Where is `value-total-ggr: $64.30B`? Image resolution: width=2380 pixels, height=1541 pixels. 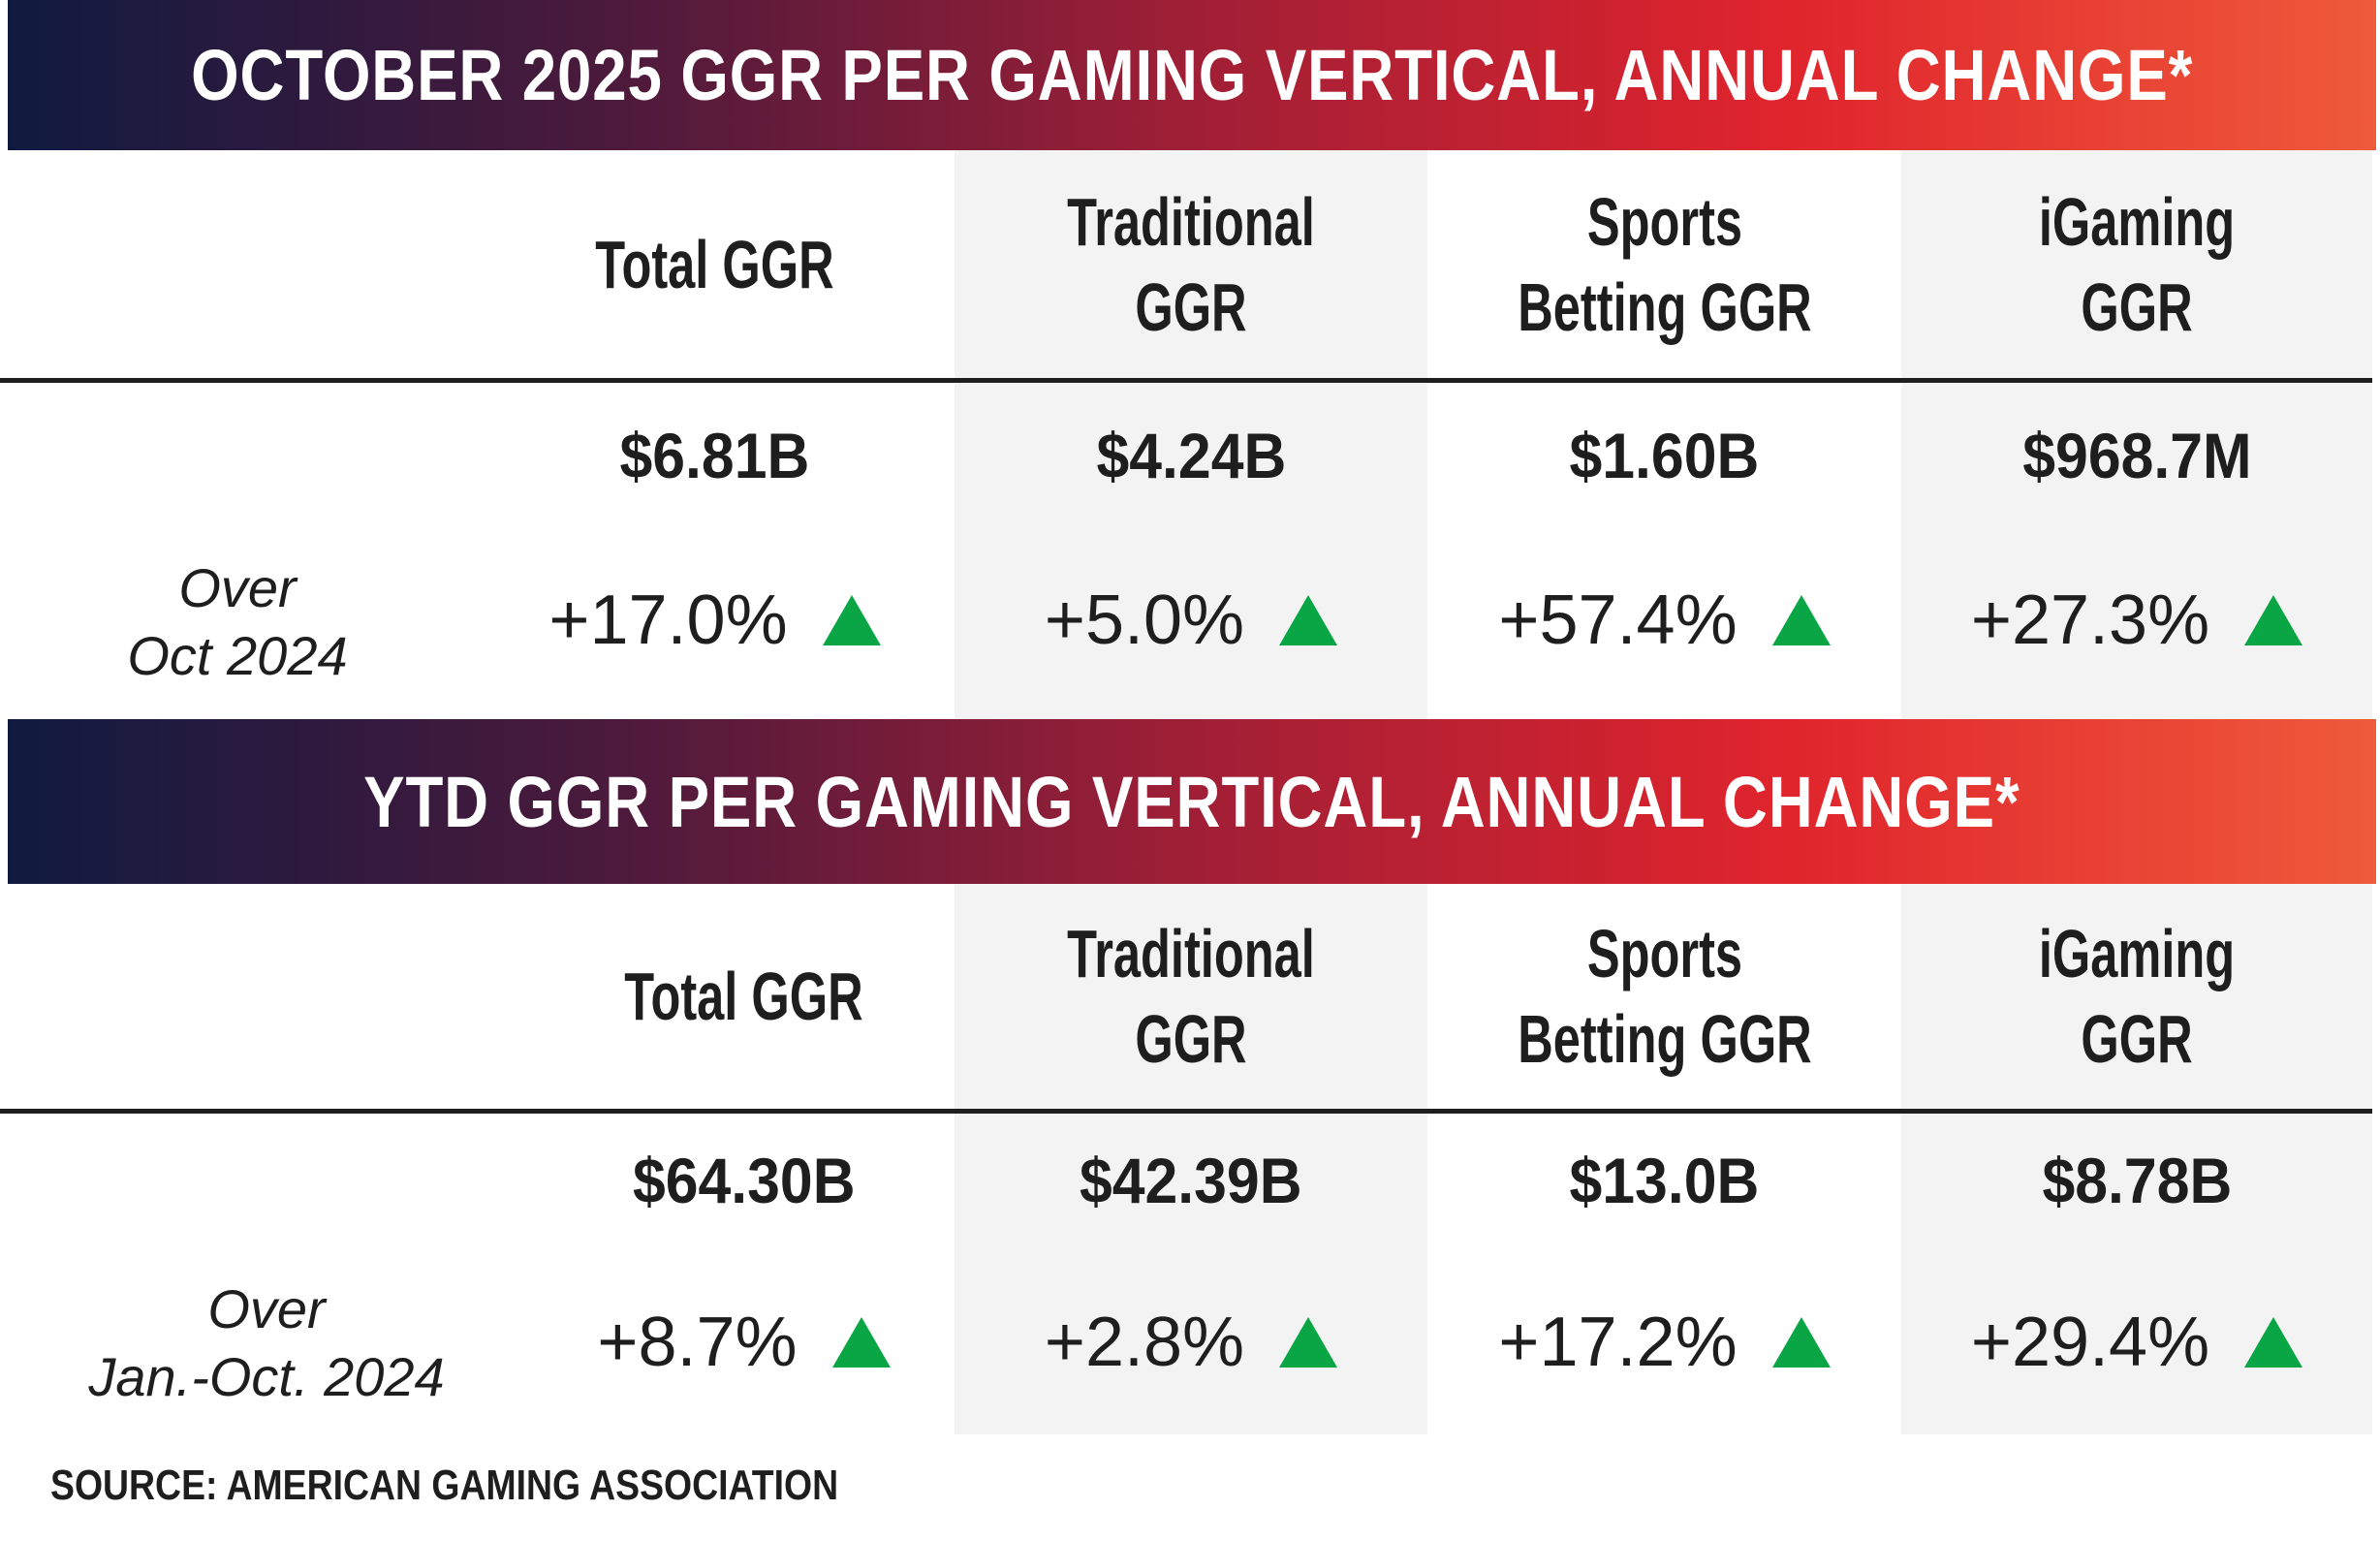
value-total-ggr: $64.30B is located at coordinates (744, 1181).